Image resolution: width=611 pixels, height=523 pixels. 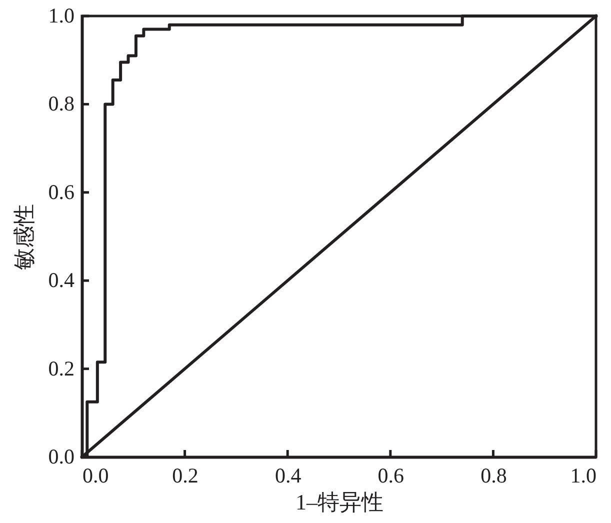 I want to click on y-tick-label: 1.0, so click(x=61, y=16).